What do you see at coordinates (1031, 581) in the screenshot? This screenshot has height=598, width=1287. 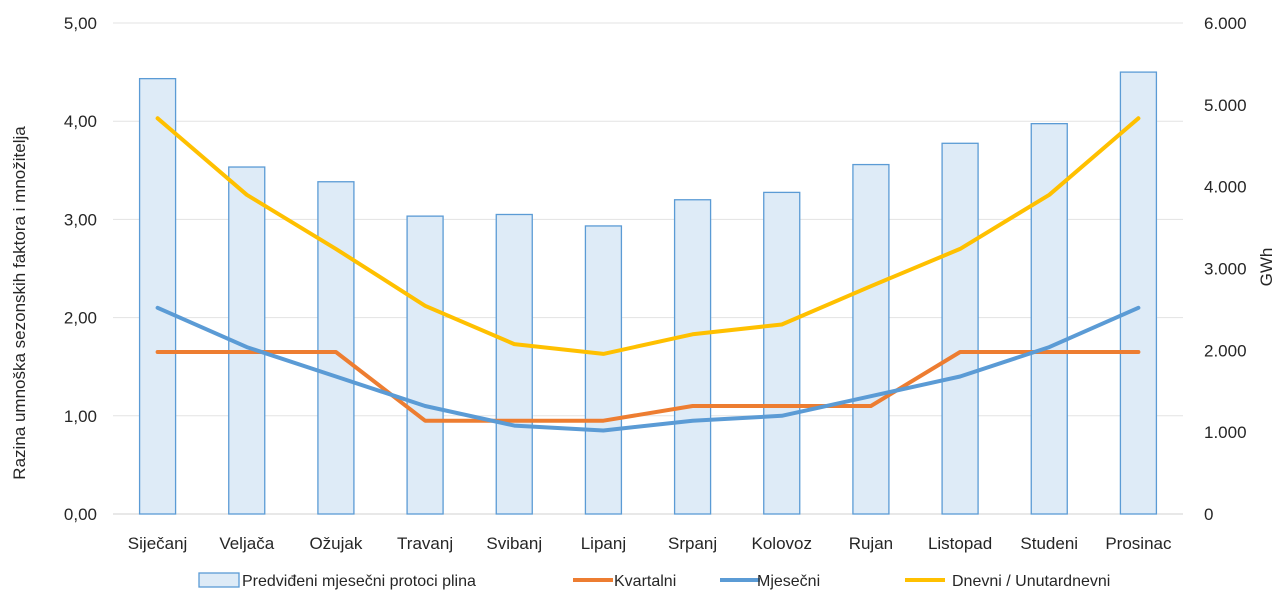 I see `legend-label: Dnevni / Unutardnevni` at bounding box center [1031, 581].